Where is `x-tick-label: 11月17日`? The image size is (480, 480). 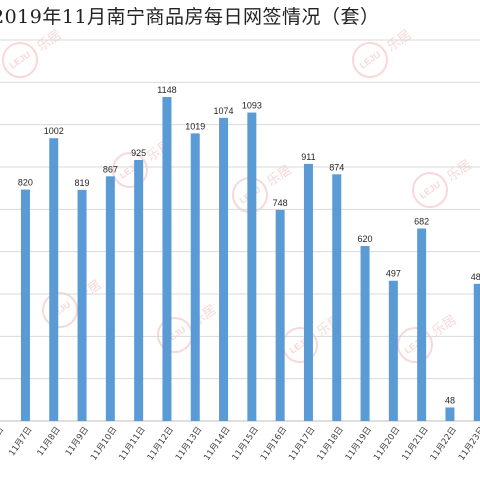 x-tick-label: 11月17日 is located at coordinates (302, 443).